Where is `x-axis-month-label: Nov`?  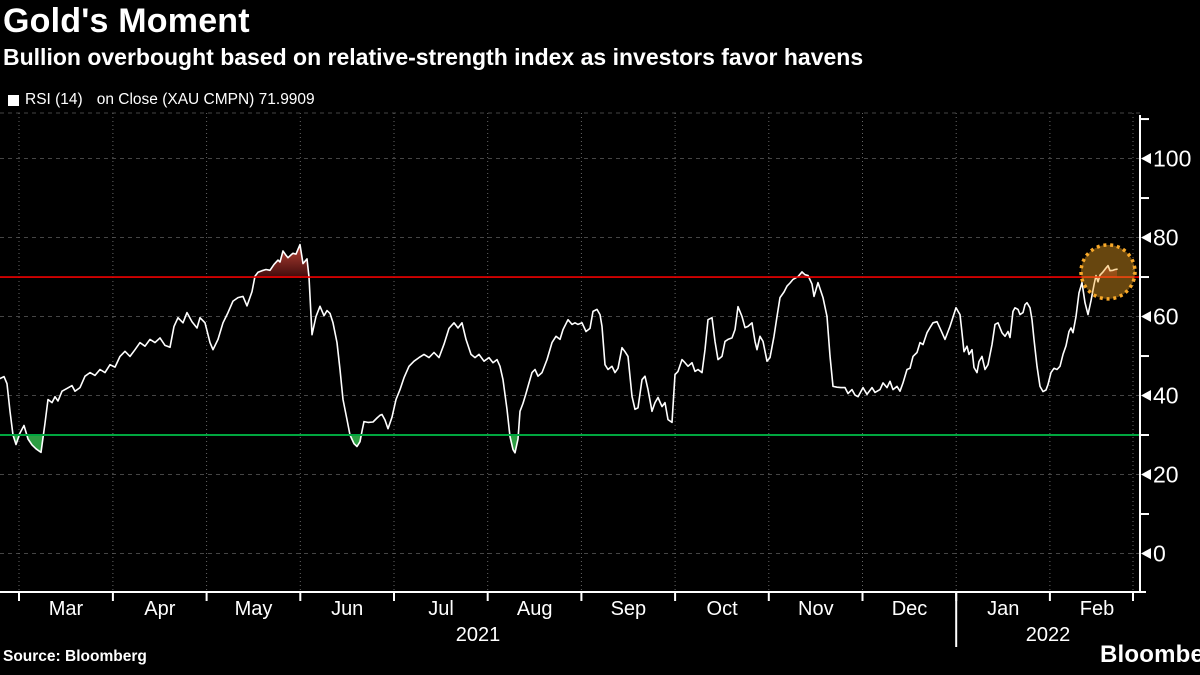 x-axis-month-label: Nov is located at coordinates (816, 609).